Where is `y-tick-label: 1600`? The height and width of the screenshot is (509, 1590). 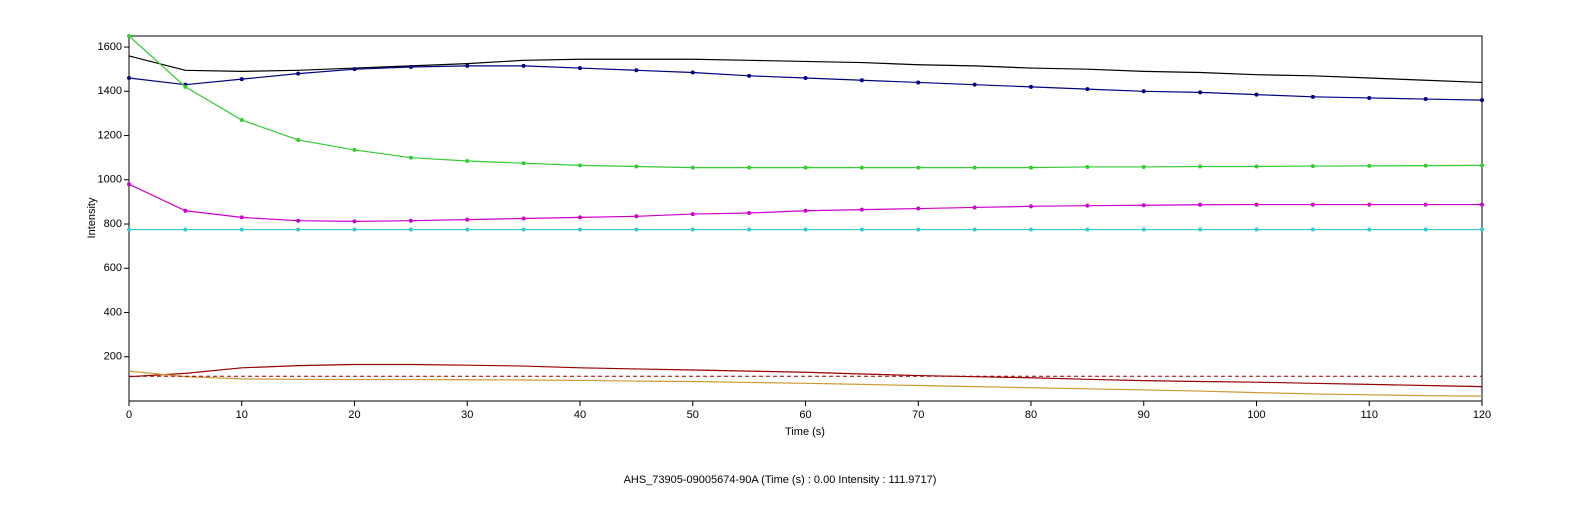
y-tick-label: 1600 is located at coordinates (110, 47).